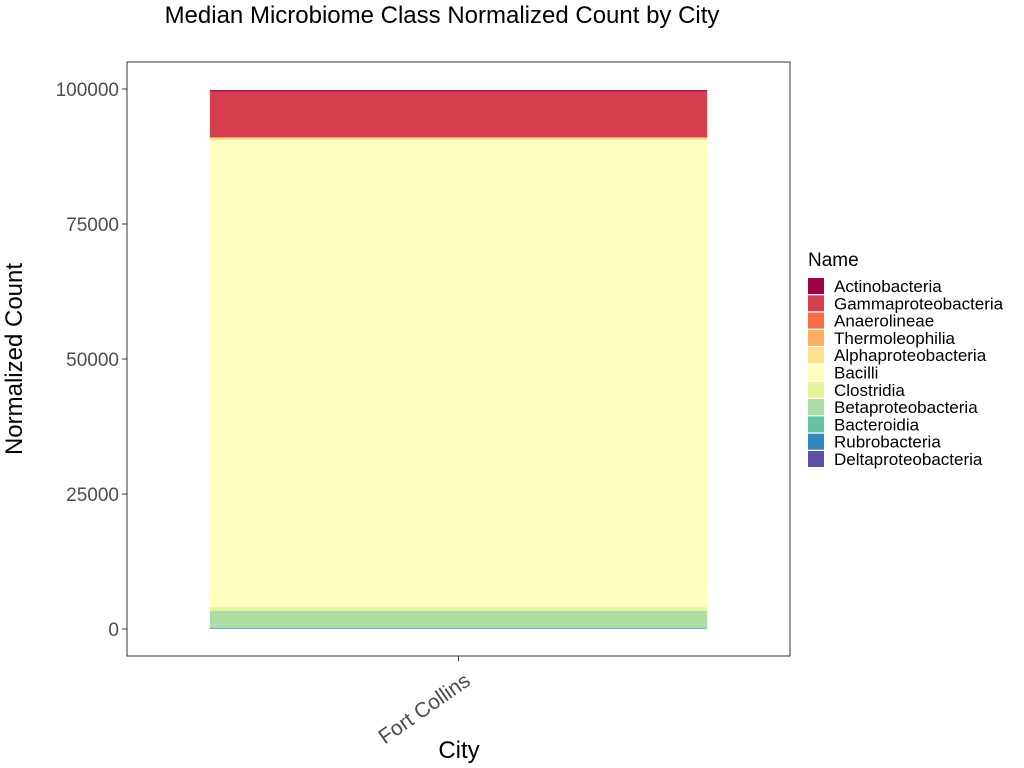  I want to click on legend-label: Thermoleophilia, so click(894, 338).